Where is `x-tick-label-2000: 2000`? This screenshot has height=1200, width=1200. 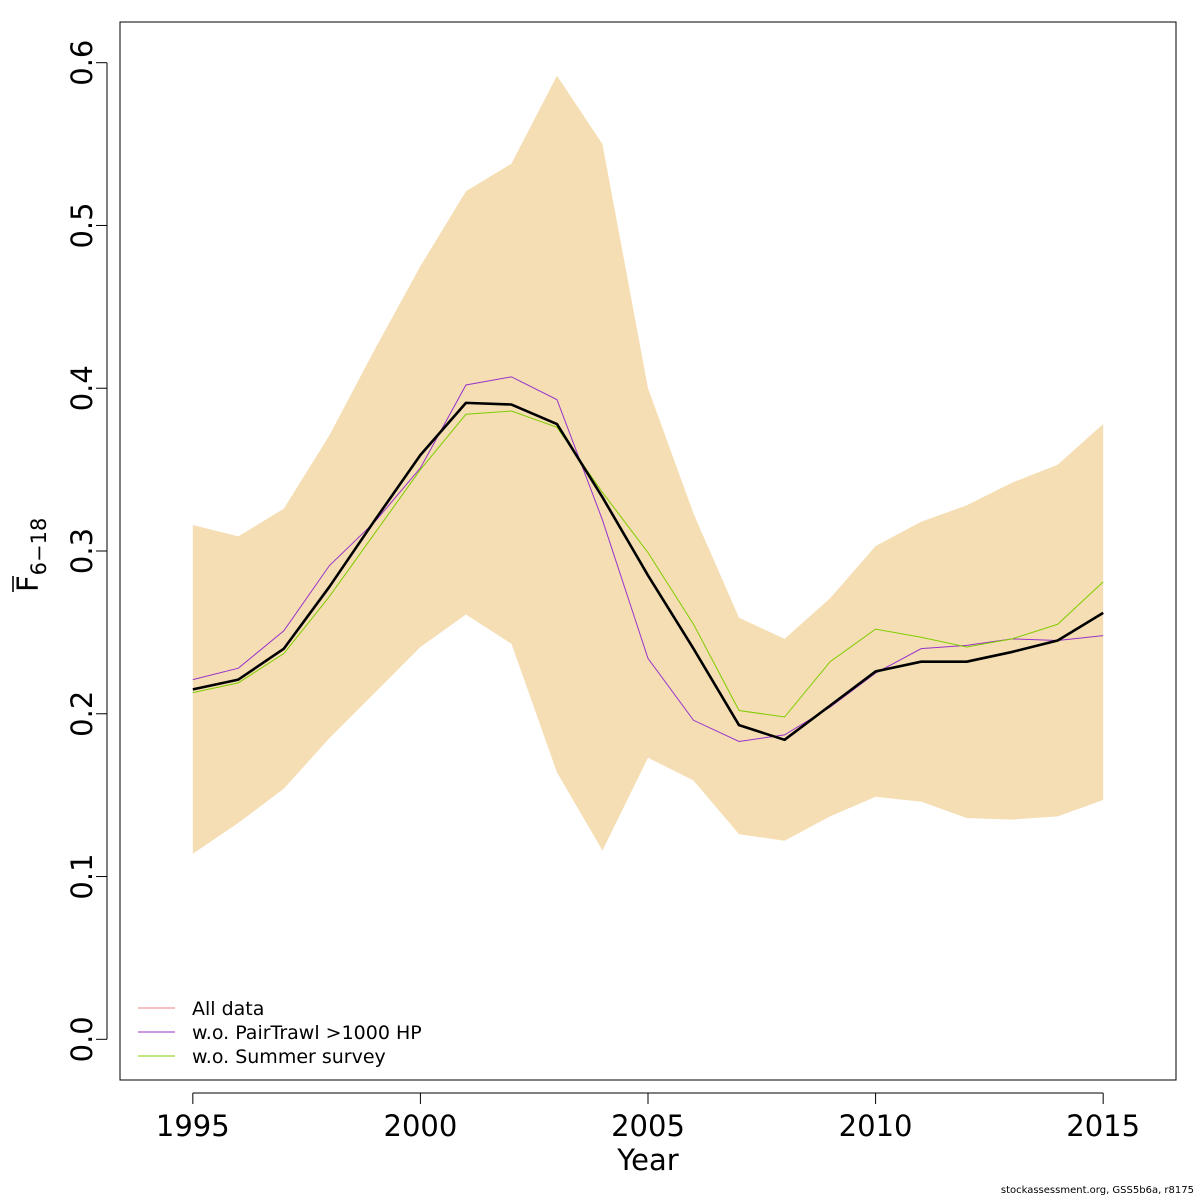
x-tick-label-2000: 2000 is located at coordinates (421, 1126).